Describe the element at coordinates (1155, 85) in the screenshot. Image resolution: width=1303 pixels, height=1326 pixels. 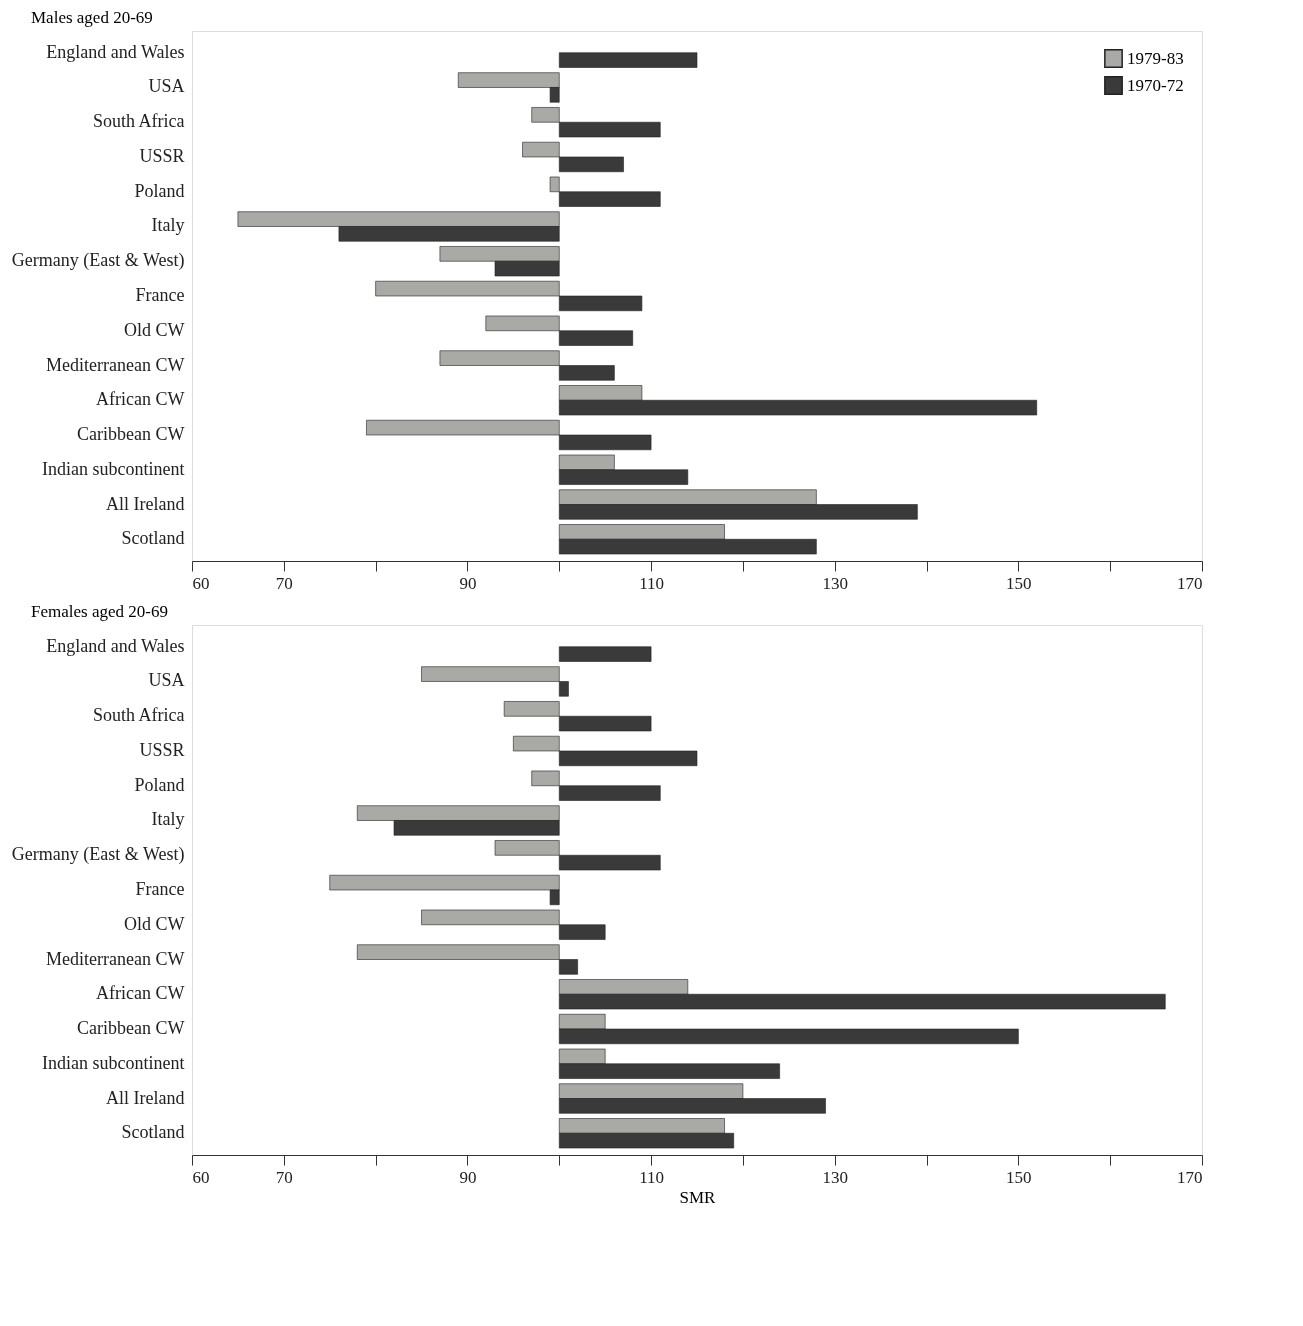
I see `legend-label: 1970-72` at that location.